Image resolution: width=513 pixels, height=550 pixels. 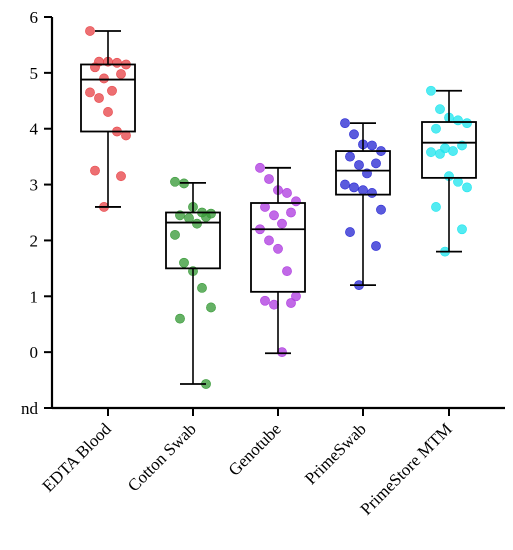 I want to click on x-category-label: Cotton Swab, so click(x=162, y=457).